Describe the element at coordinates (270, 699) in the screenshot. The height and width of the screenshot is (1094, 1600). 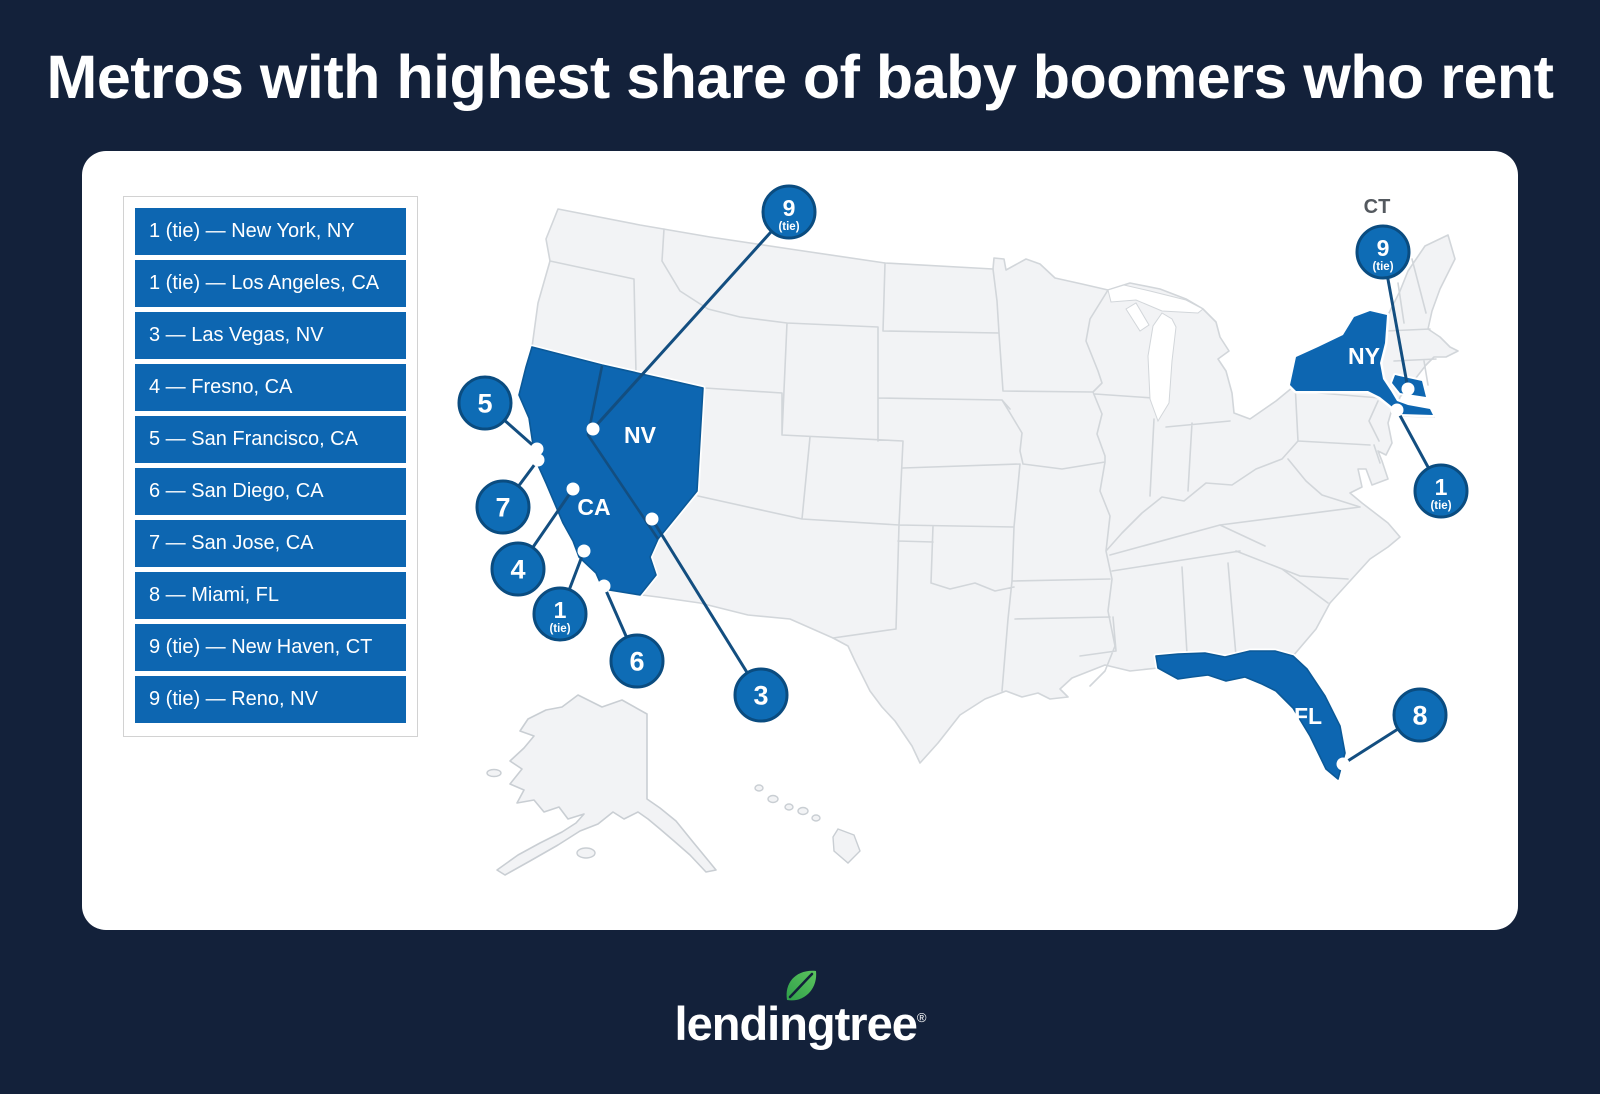
I see `legend-item: 9 (tie) — Reno, NV` at that location.